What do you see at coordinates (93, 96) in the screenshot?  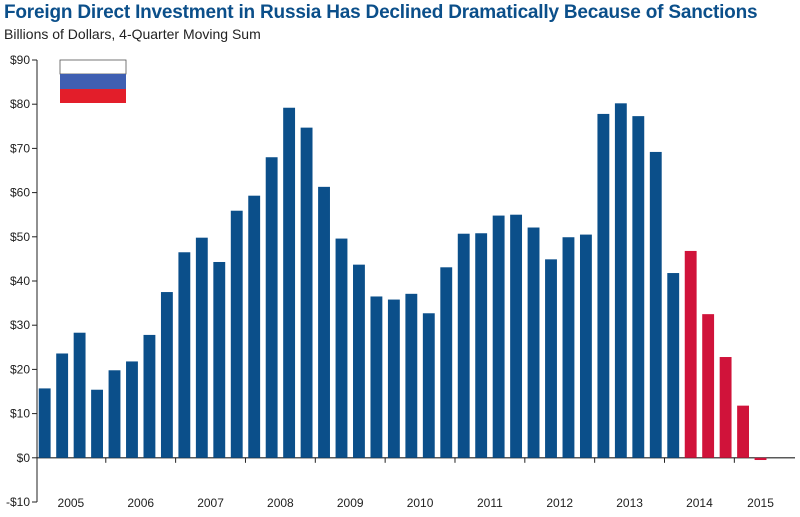 I see `flag-red-stripe` at bounding box center [93, 96].